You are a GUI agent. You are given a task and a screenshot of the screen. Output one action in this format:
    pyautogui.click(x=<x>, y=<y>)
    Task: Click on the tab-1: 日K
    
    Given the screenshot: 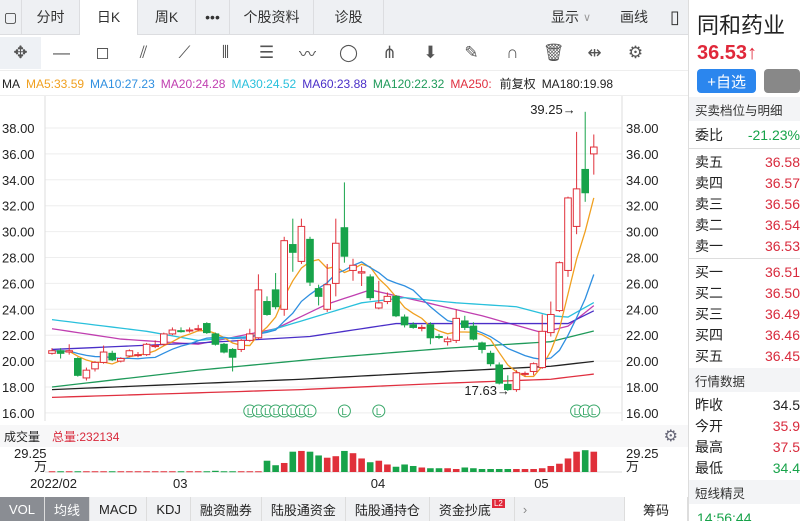 What is the action you would take?
    pyautogui.click(x=109, y=17)
    